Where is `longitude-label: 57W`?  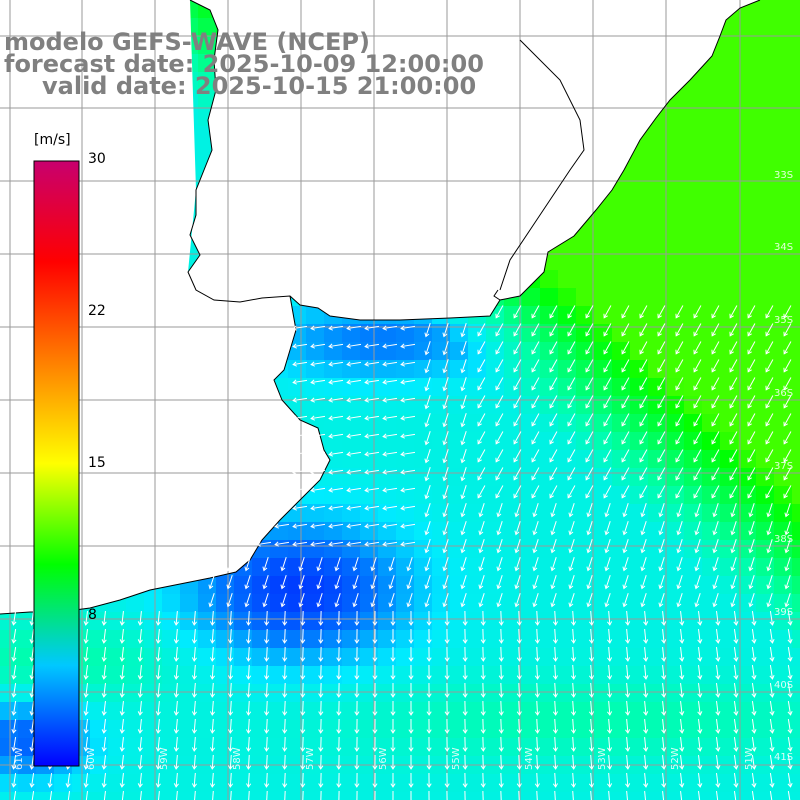 longitude-label: 57W is located at coordinates (310, 758).